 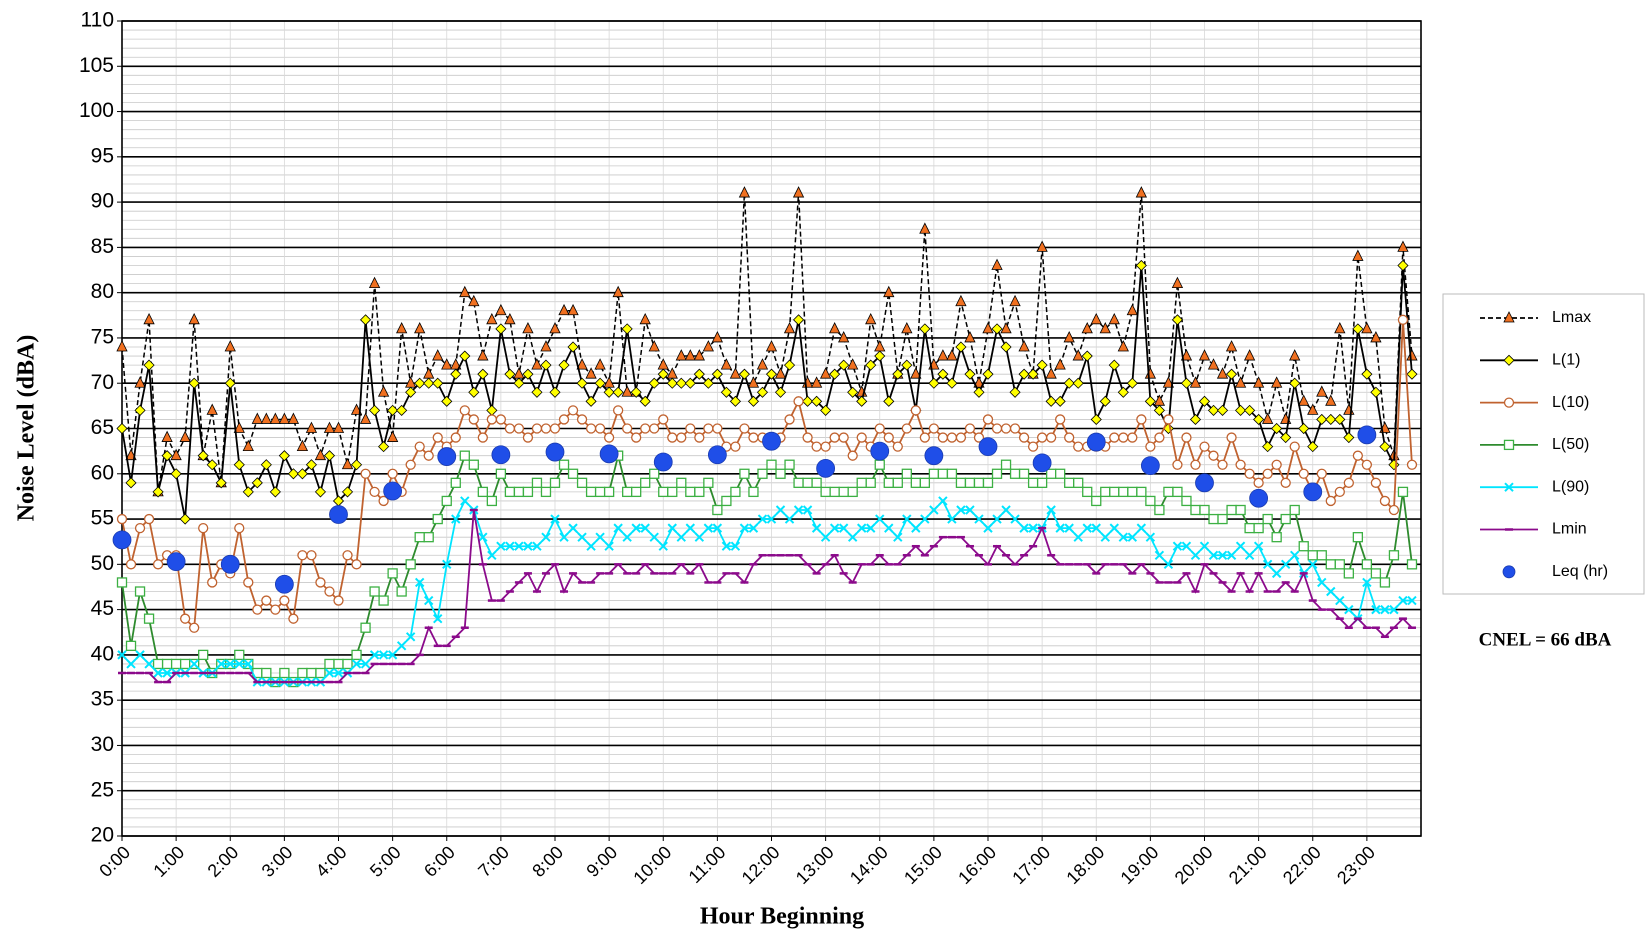 I want to click on y-tick-label: 90, so click(x=102, y=201).